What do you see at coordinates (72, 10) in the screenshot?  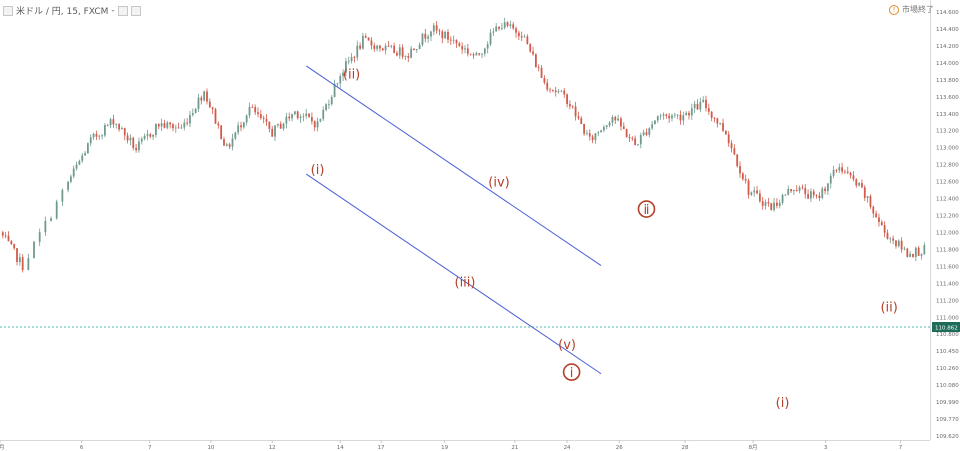 I see `chart-header: 米ドル / 円, 15, FXCM -` at bounding box center [72, 10].